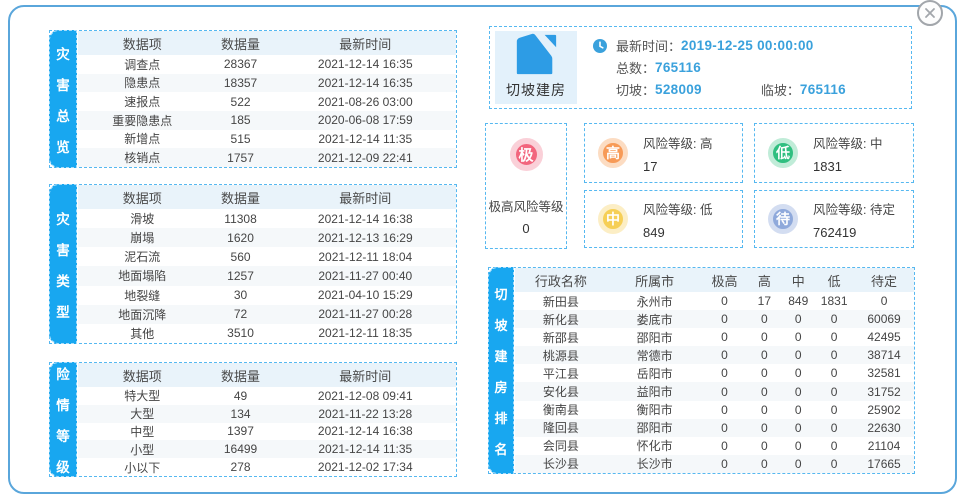  Describe the element at coordinates (63, 436) in the screenshot. I see `panel-tab-char: 等` at that location.